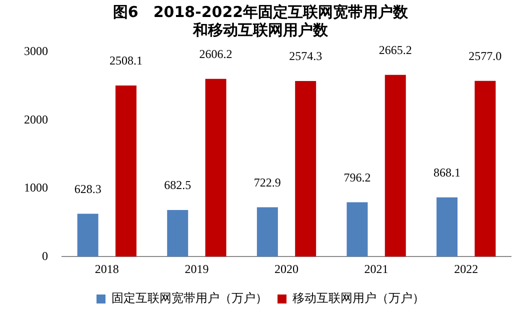  What do you see at coordinates (88, 189) in the screenshot?
I see `data-label: 628.3` at bounding box center [88, 189].